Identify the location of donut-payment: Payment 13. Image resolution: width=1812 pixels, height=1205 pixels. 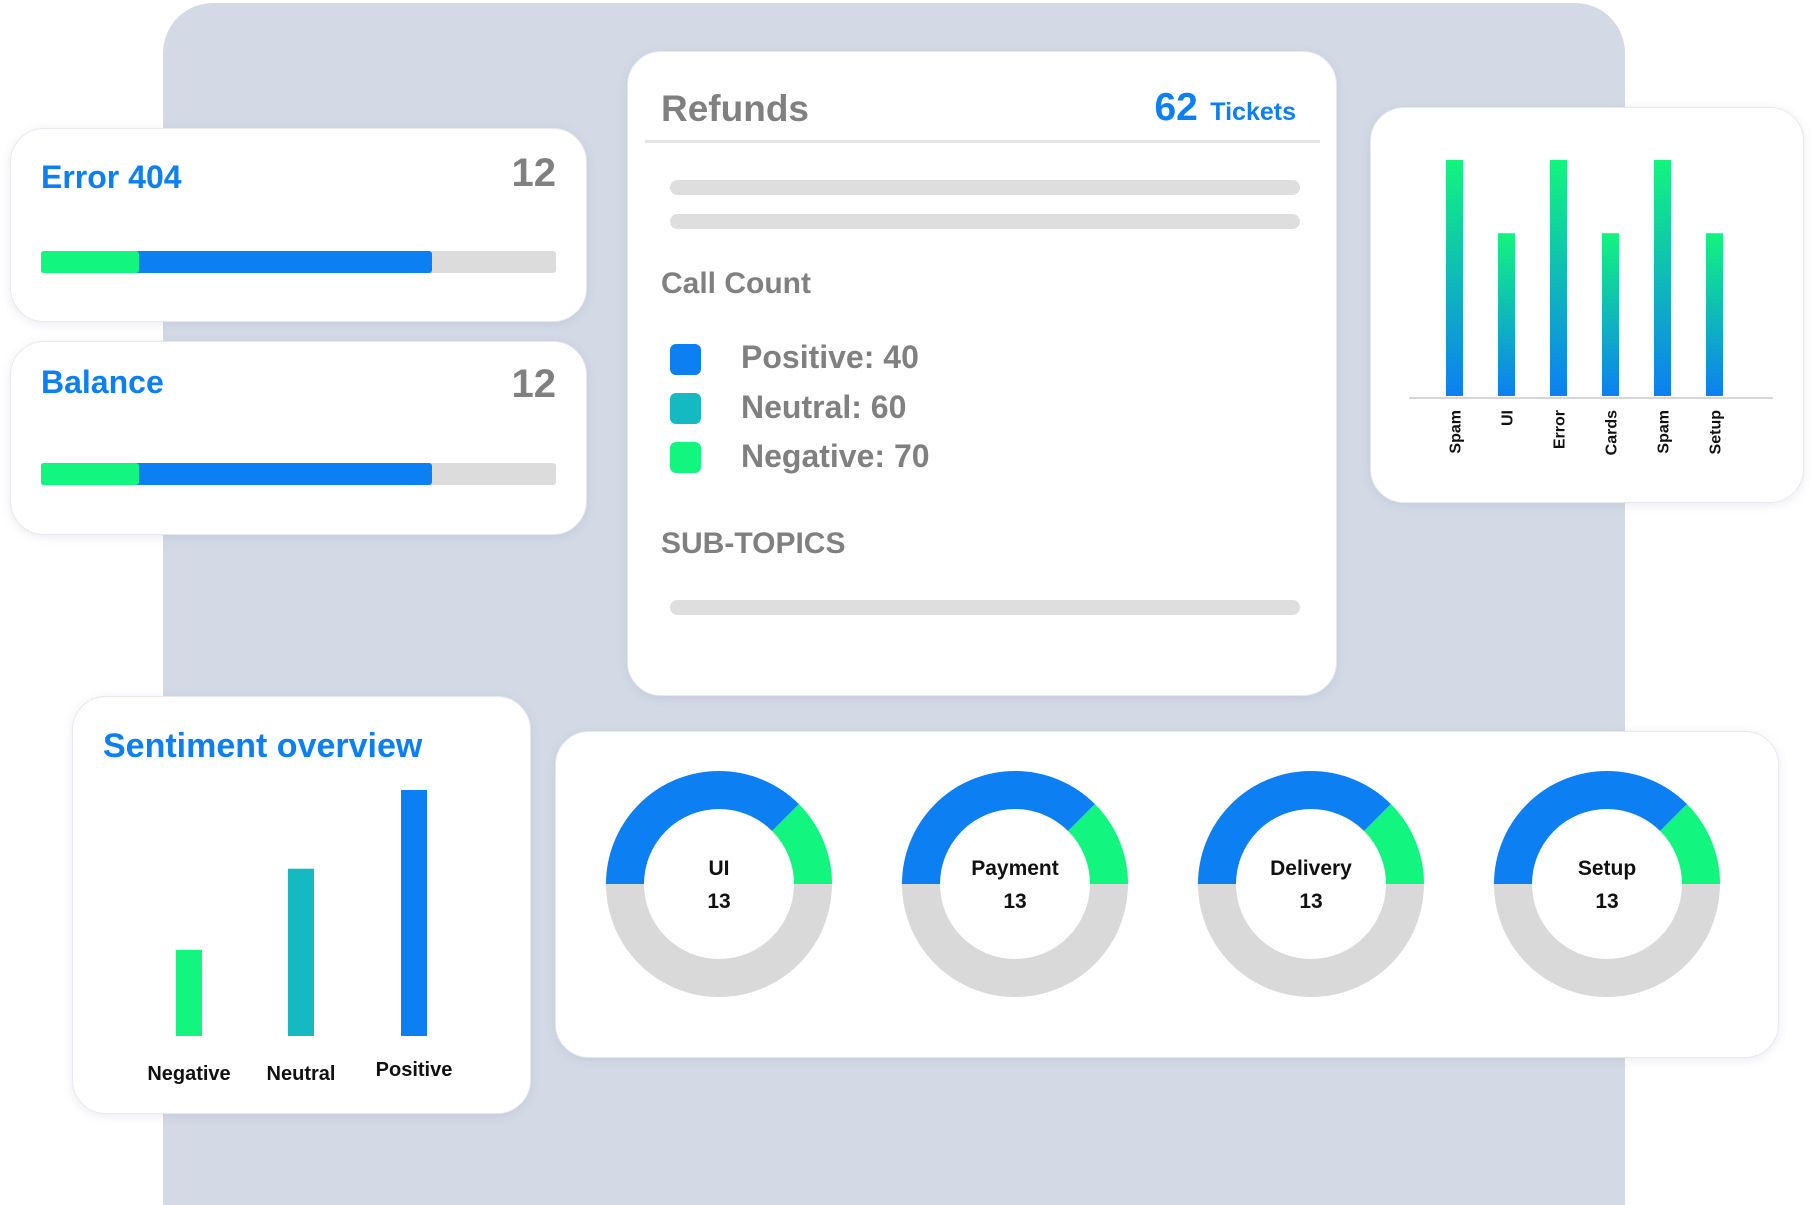
(1015, 884).